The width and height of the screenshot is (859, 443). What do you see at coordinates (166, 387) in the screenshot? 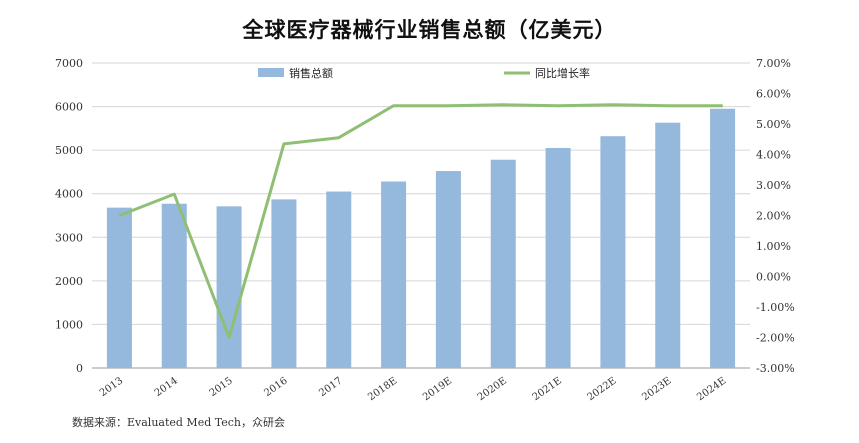
I see `x-tick-label: 2014` at bounding box center [166, 387].